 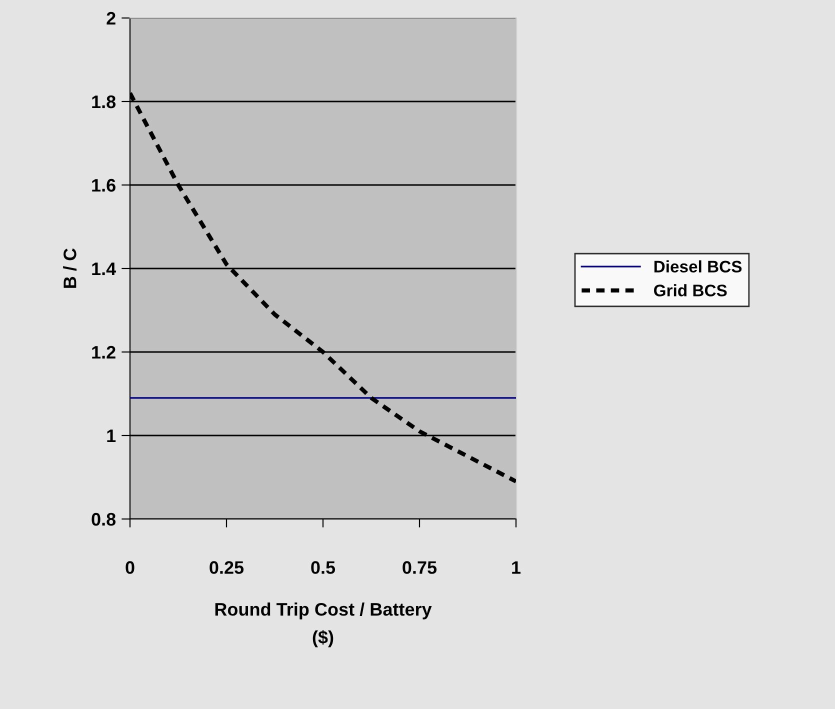 I want to click on y-tick-label: 1.2, so click(x=104, y=352).